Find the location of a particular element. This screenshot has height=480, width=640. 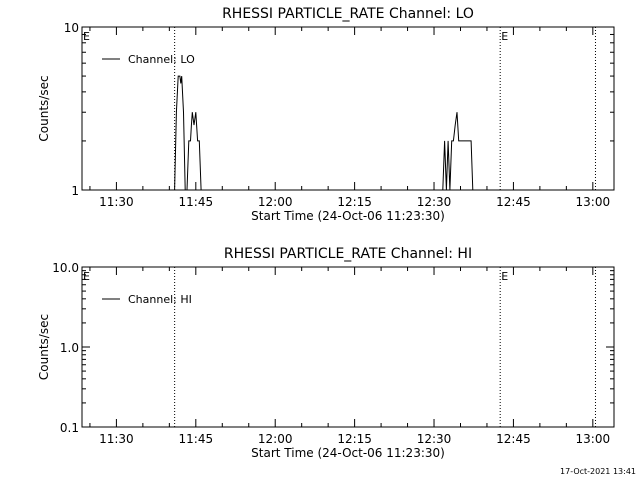

series-line-channel-lo is located at coordinates (324, 133).